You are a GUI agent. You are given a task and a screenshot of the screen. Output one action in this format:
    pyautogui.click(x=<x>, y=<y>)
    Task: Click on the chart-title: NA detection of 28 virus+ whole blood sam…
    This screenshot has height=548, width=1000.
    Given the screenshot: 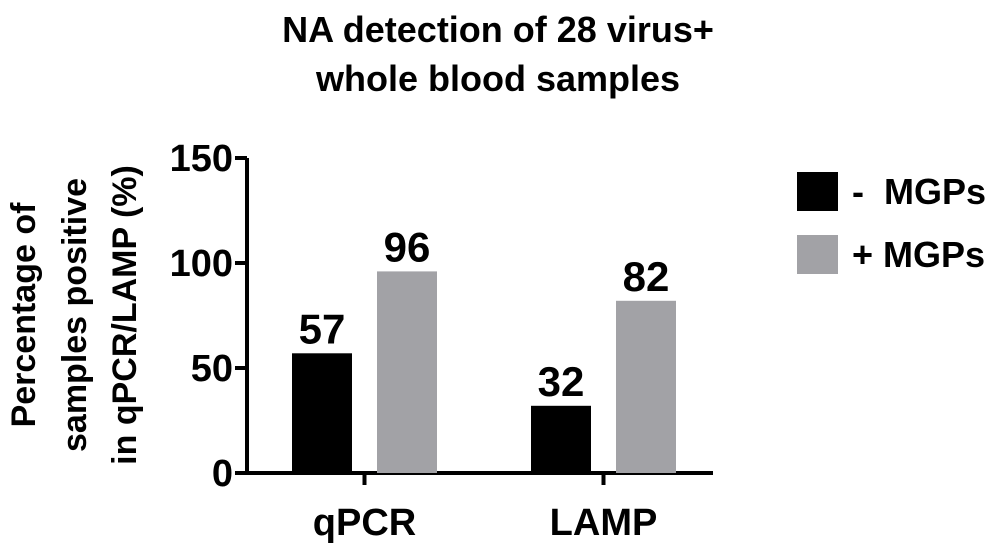 What is the action you would take?
    pyautogui.click(x=498, y=54)
    